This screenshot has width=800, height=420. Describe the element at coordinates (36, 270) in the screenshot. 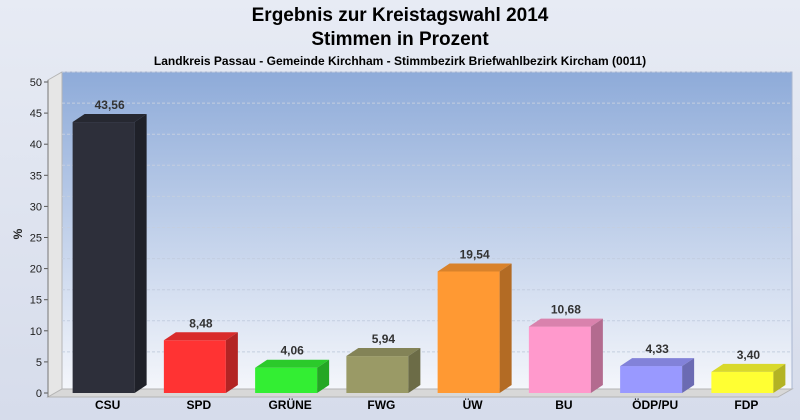

I see `y-tick-label: 20` at that location.